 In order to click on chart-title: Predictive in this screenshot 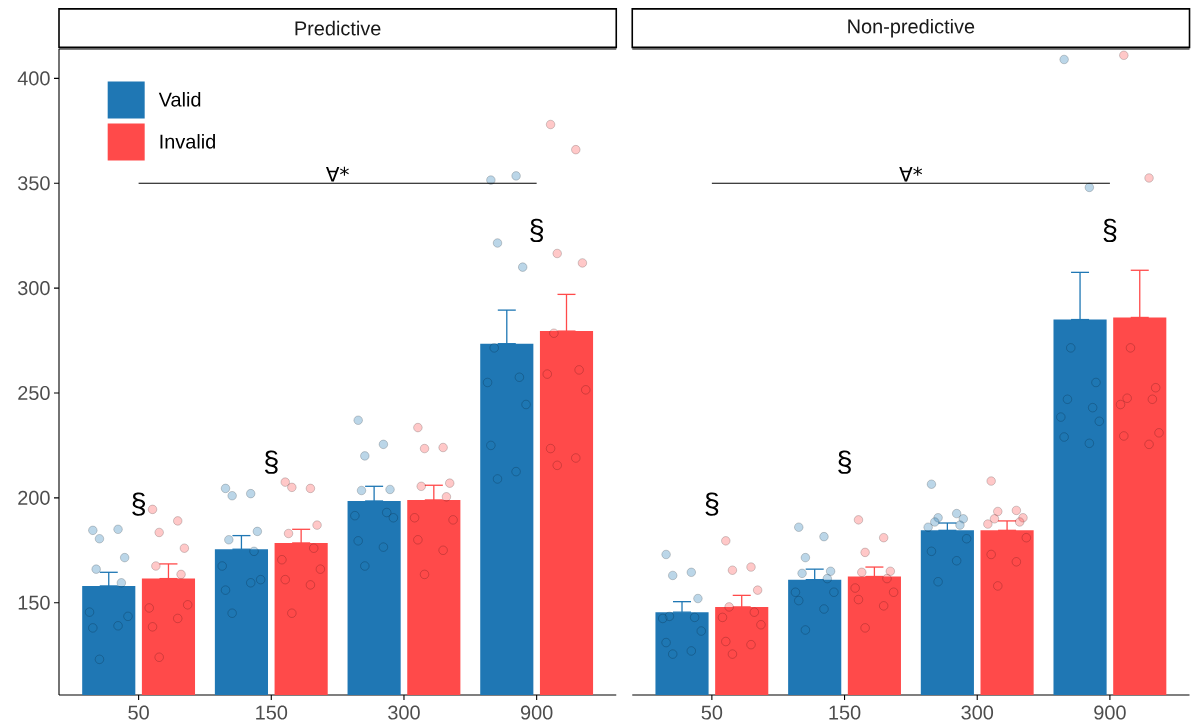, I will do `click(338, 28)`.